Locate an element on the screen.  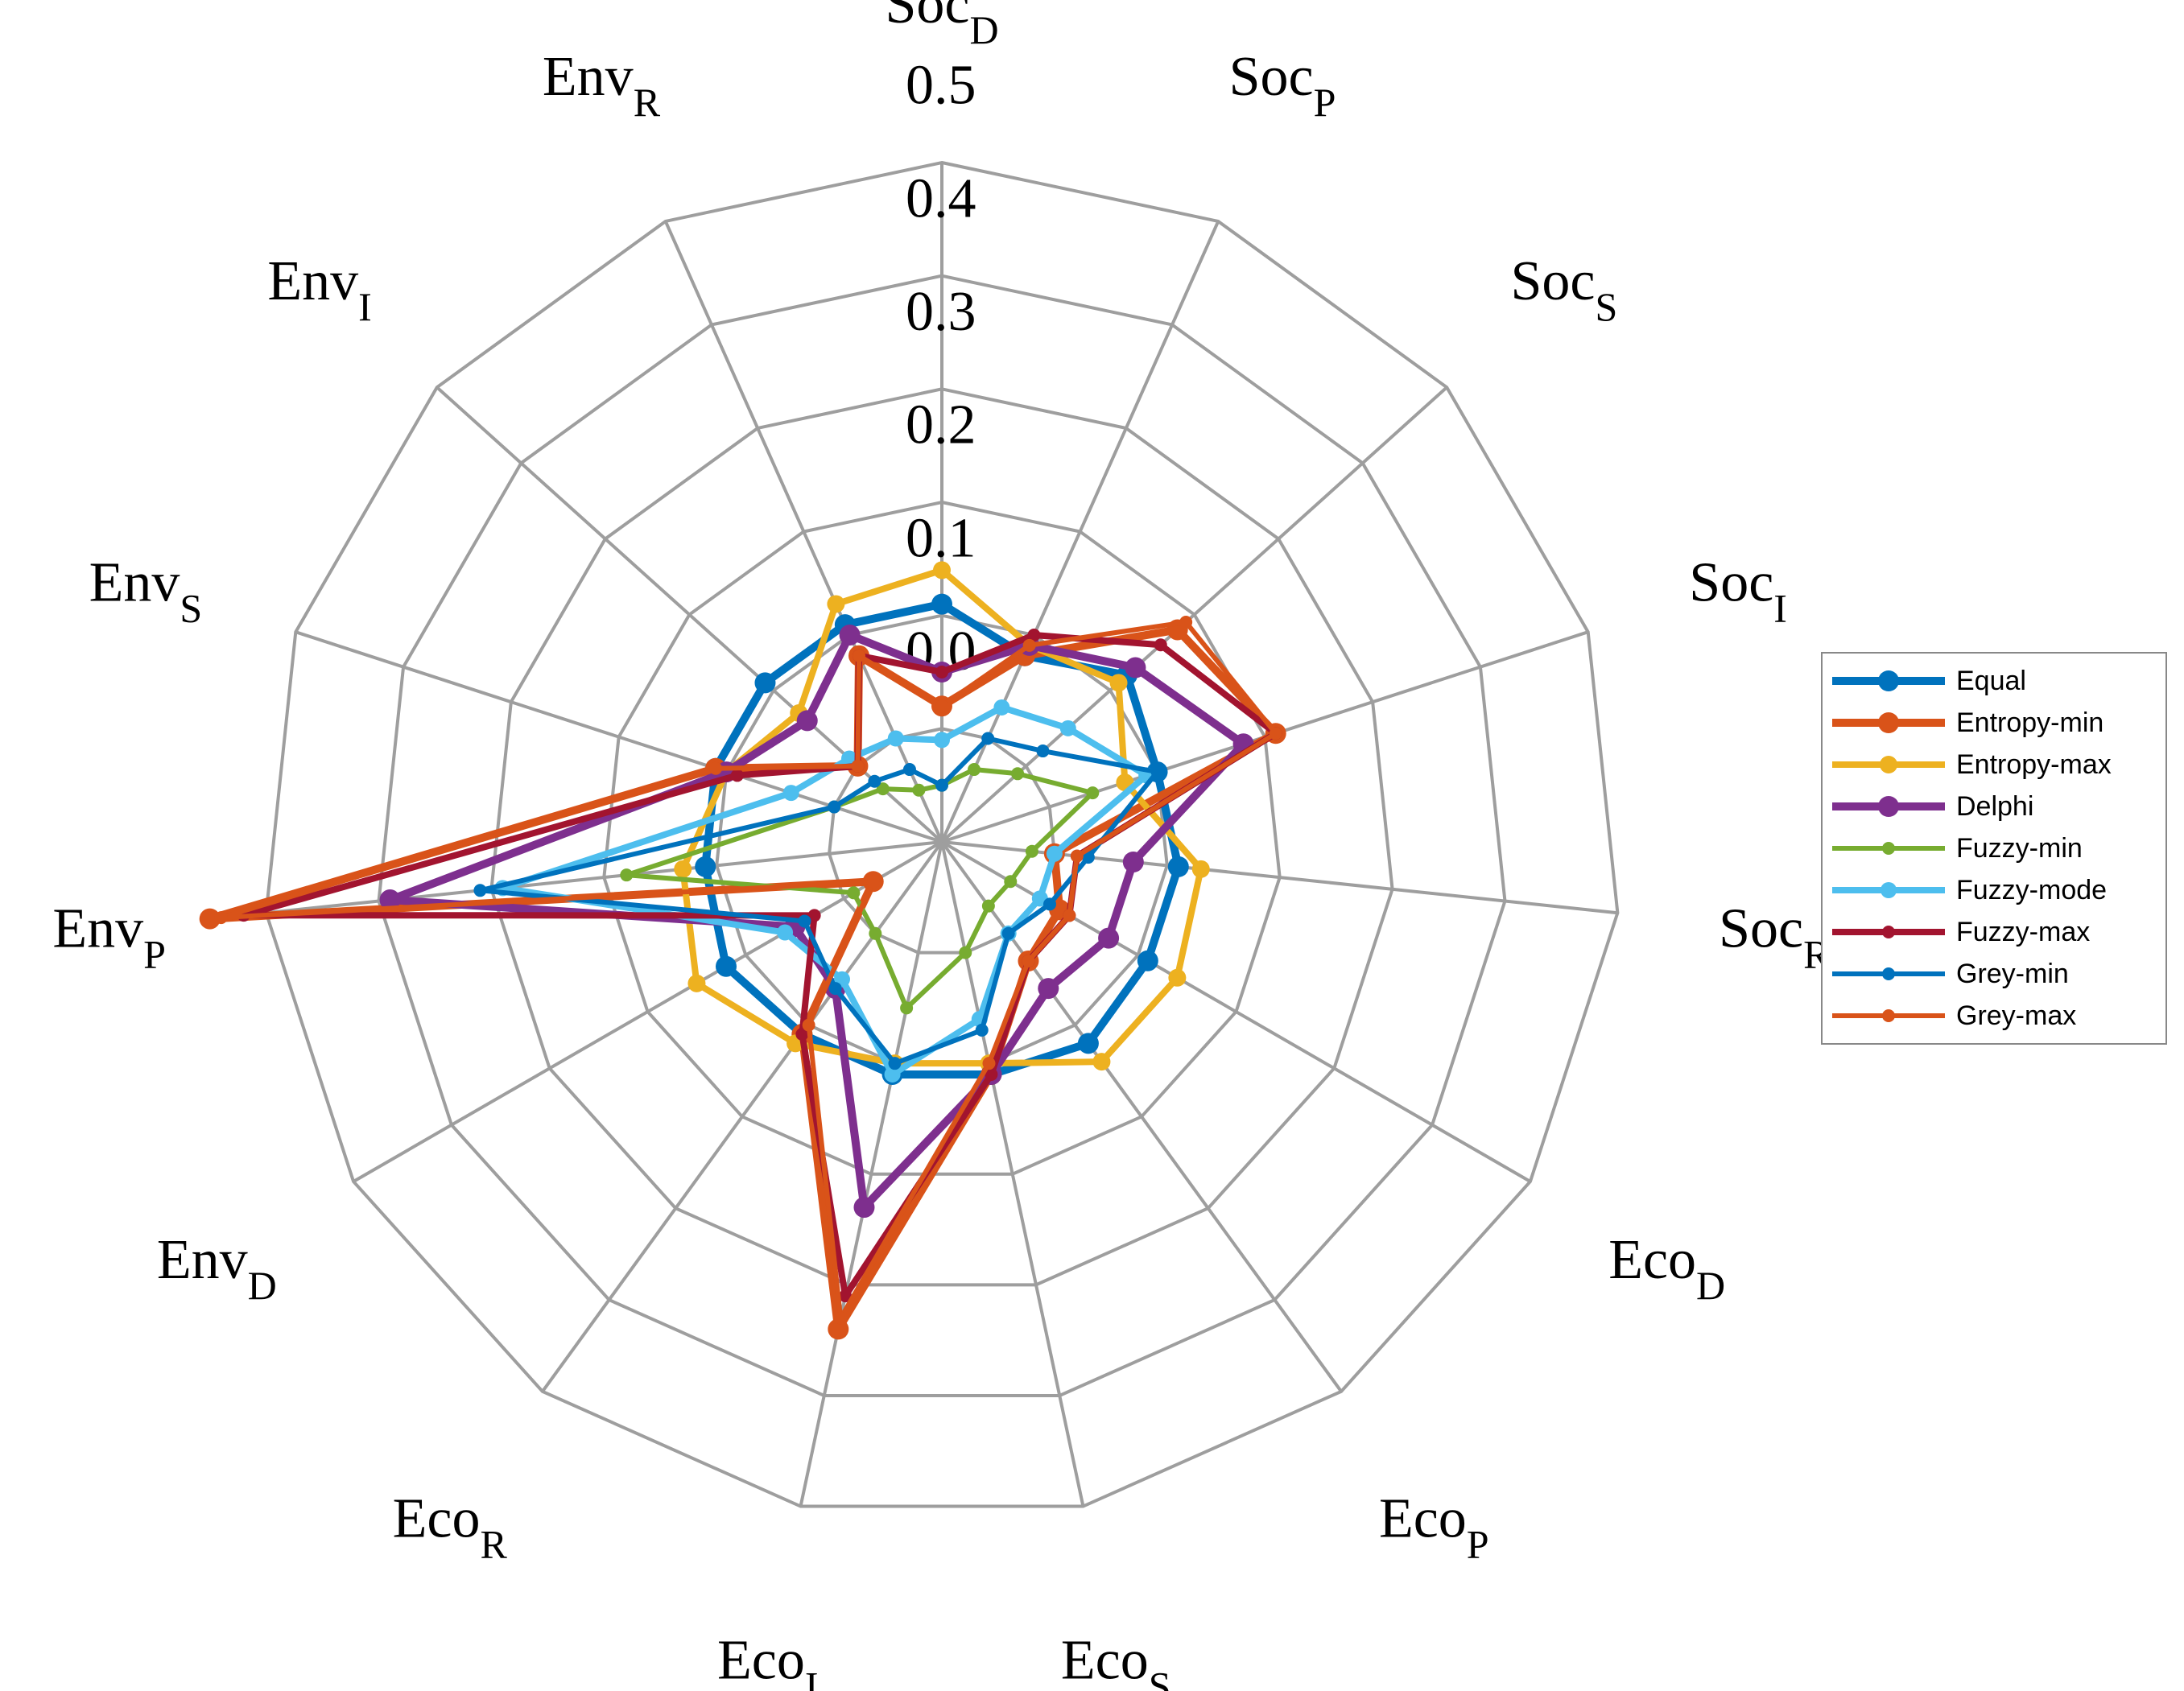
legend-label: Delphi is located at coordinates (1995, 806).